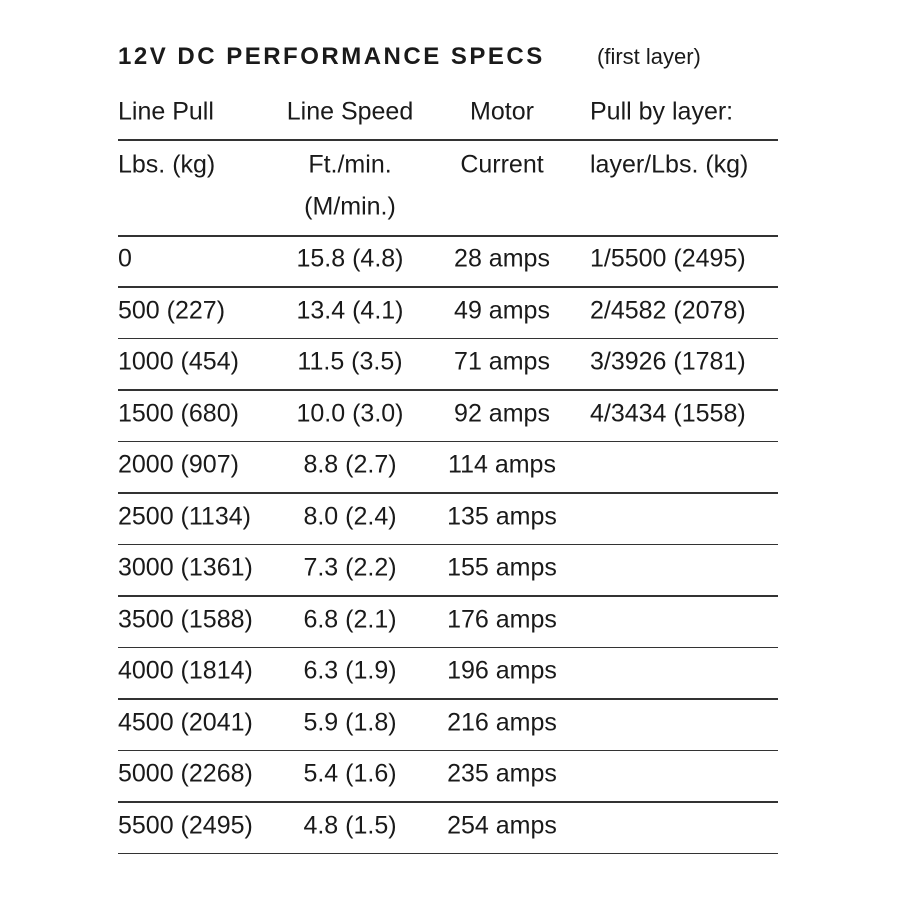  I want to click on header-cell: (M/min.), so click(350, 206).